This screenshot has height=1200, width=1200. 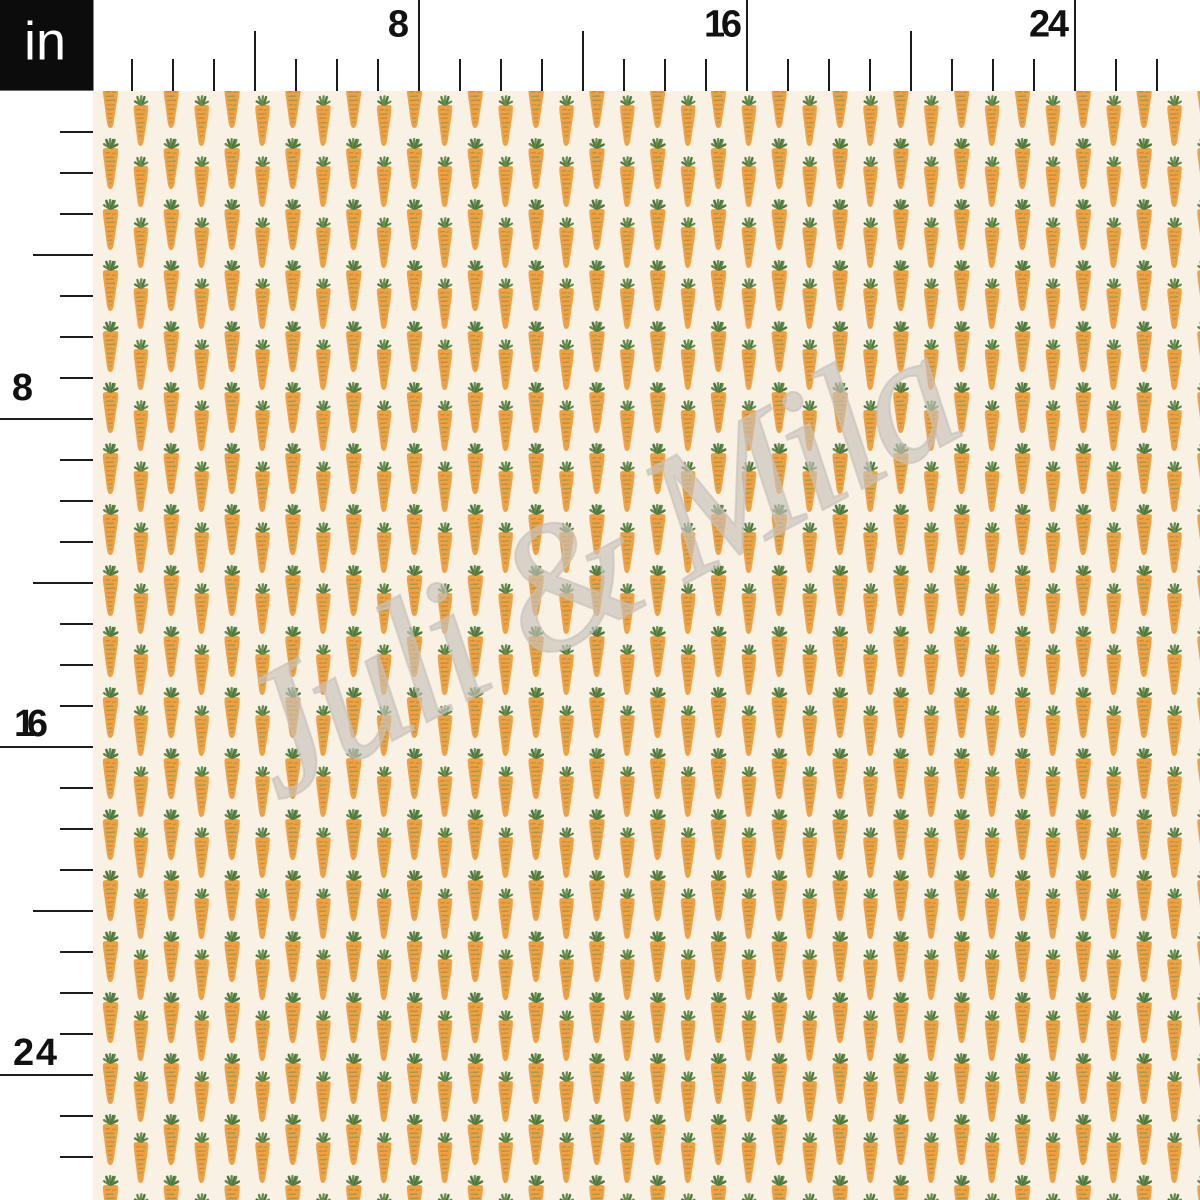 What do you see at coordinates (45, 42) in the screenshot?
I see `svg-text: in` at bounding box center [45, 42].